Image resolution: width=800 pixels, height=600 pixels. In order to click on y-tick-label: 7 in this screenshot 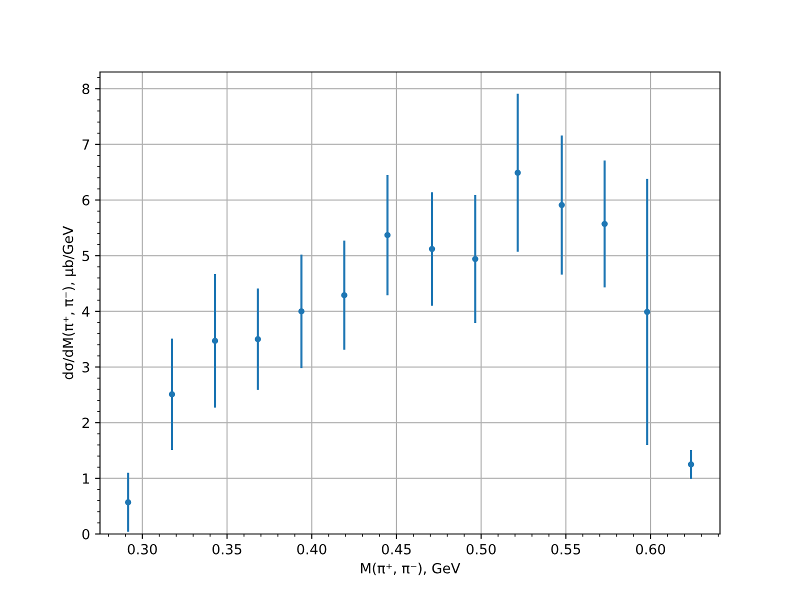, I will do `click(86, 145)`.